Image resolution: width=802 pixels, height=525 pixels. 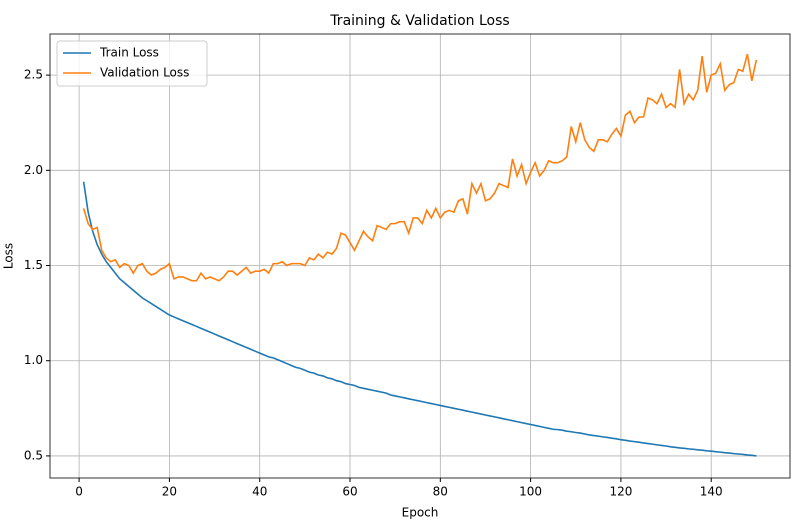 I want to click on y-tick-label: 2.0, so click(x=33, y=170).